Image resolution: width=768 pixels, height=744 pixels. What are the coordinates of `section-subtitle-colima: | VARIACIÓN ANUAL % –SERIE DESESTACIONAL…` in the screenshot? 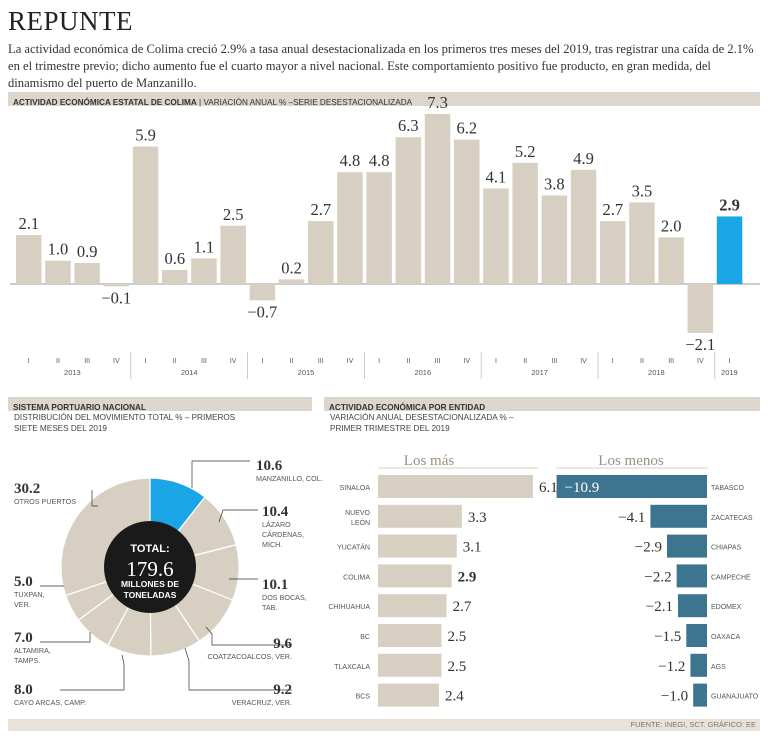 It's located at (306, 102).